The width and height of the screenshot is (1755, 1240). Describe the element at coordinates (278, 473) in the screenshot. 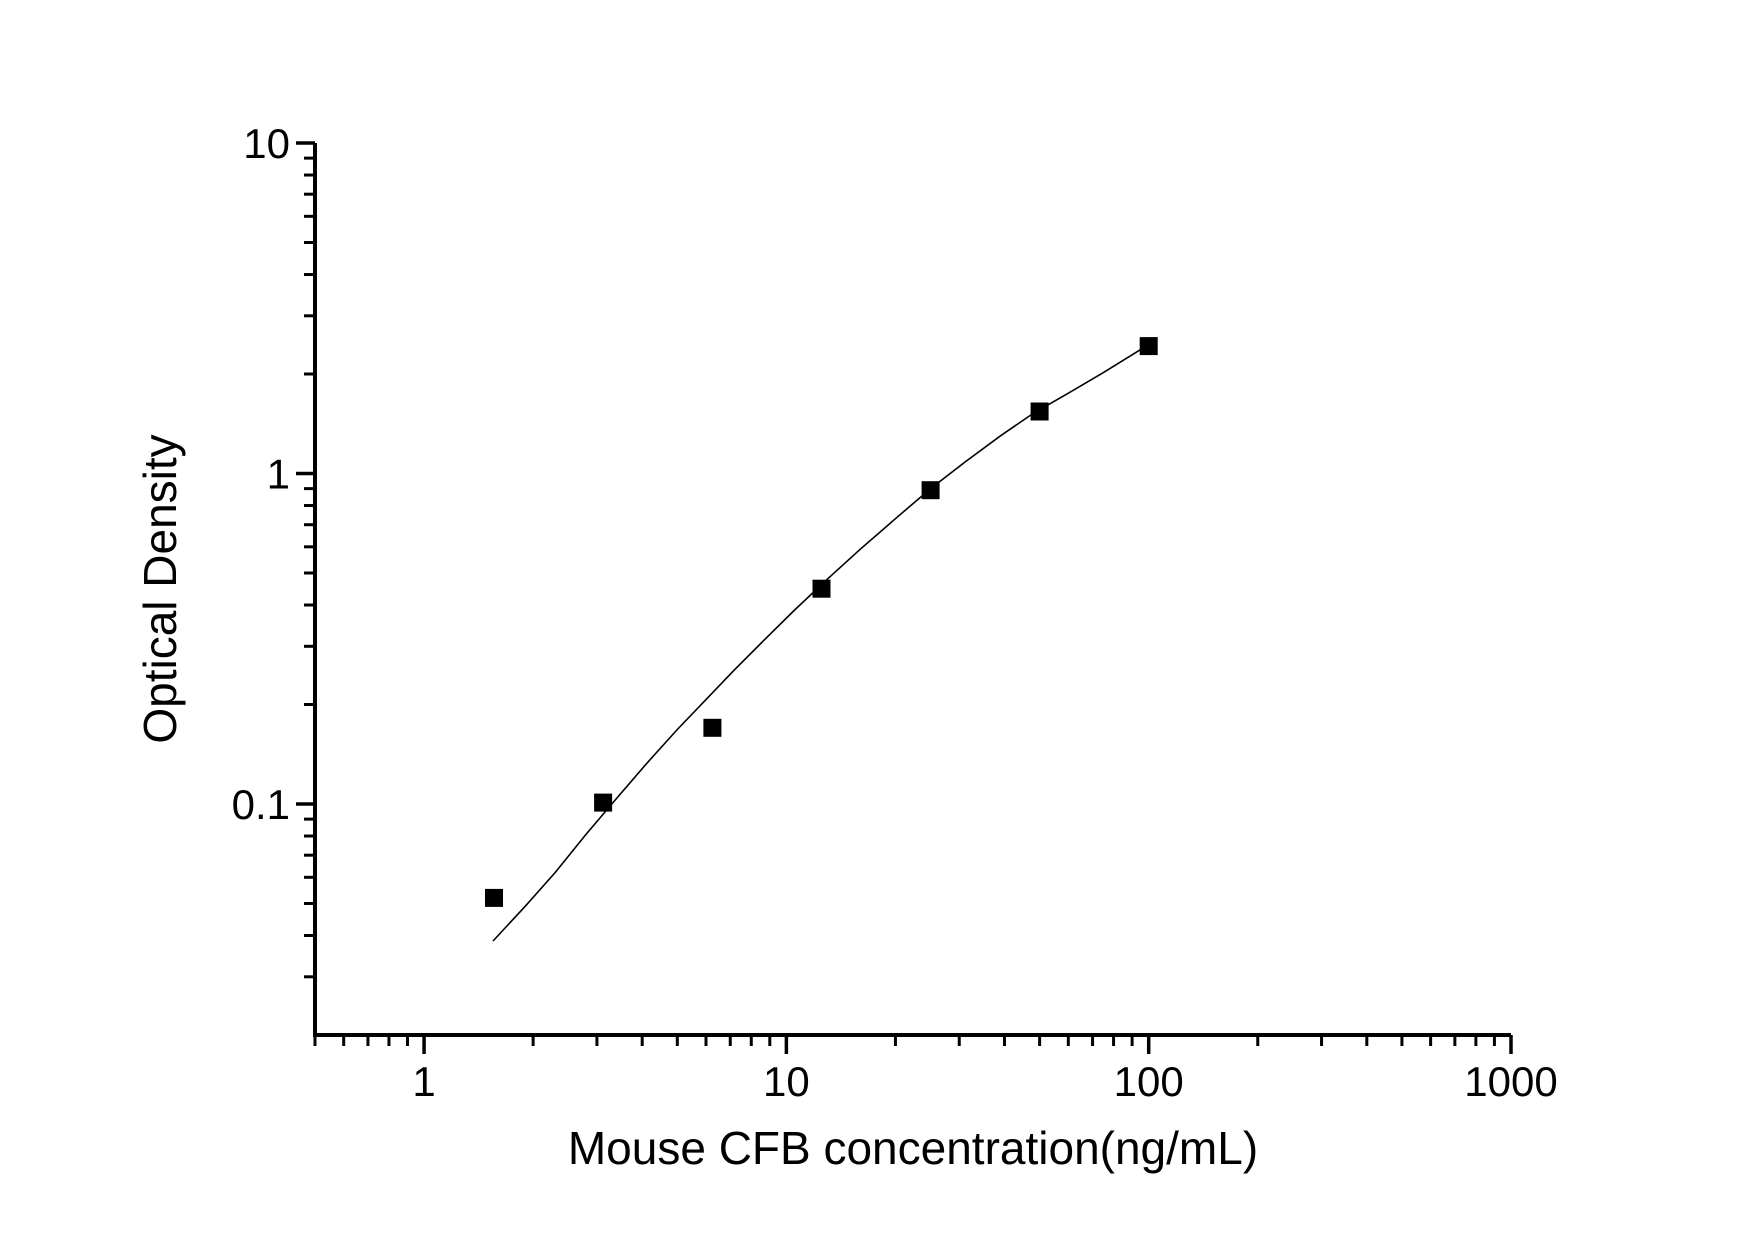

I see `y-tick-label: 1` at that location.